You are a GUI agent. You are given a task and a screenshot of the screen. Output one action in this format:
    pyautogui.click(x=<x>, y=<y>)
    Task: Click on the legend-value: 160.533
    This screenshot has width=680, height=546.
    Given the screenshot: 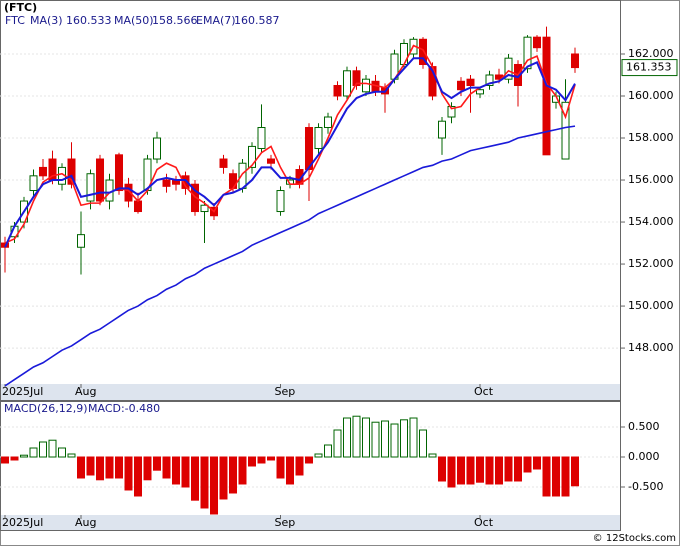 What is the action you would take?
    pyautogui.click(x=89, y=20)
    